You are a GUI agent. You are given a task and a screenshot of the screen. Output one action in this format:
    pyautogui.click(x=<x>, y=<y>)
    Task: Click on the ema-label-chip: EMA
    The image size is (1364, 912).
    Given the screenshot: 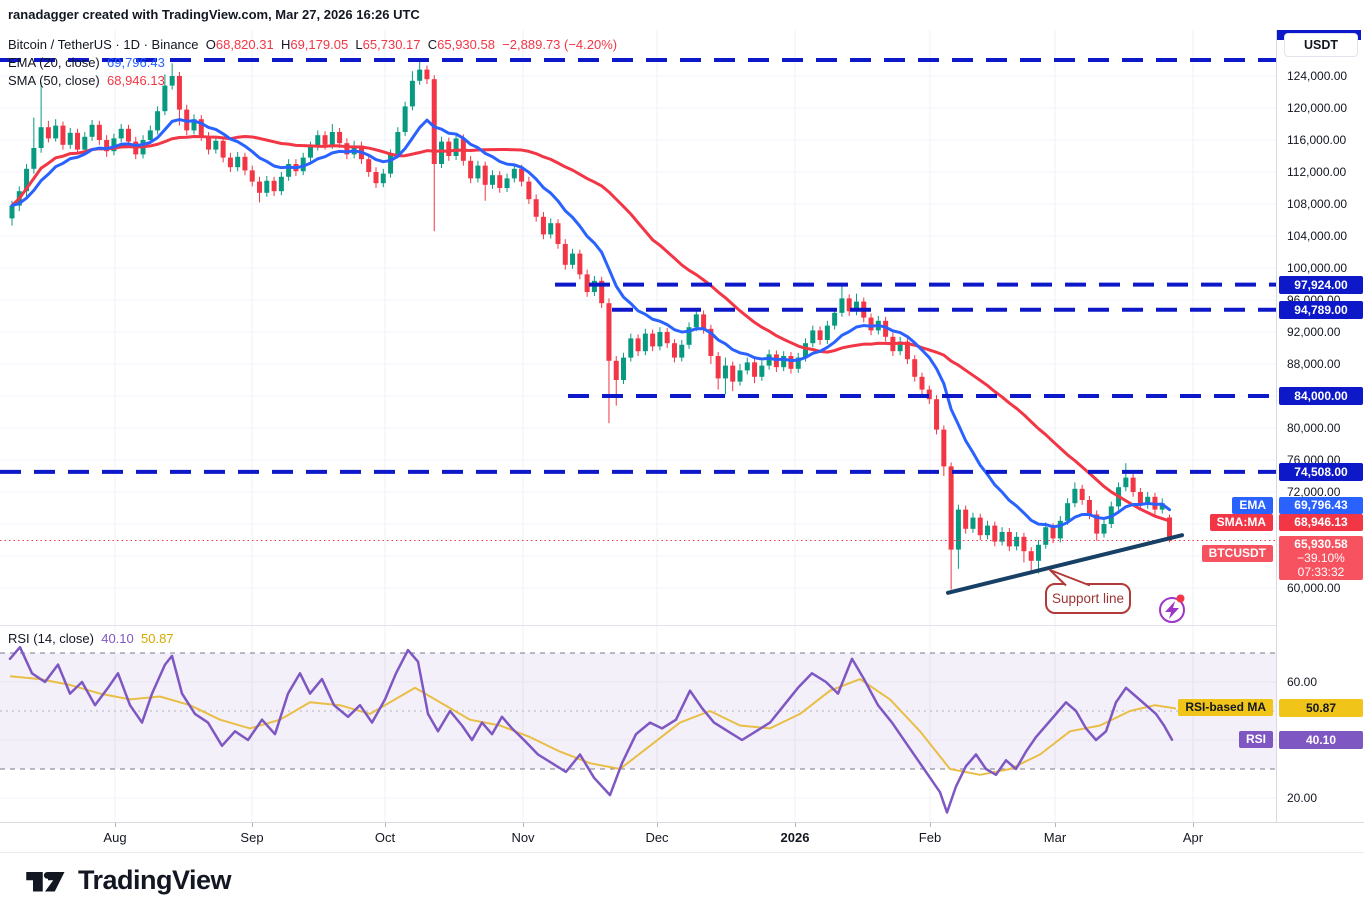 What is the action you would take?
    pyautogui.click(x=1252, y=505)
    